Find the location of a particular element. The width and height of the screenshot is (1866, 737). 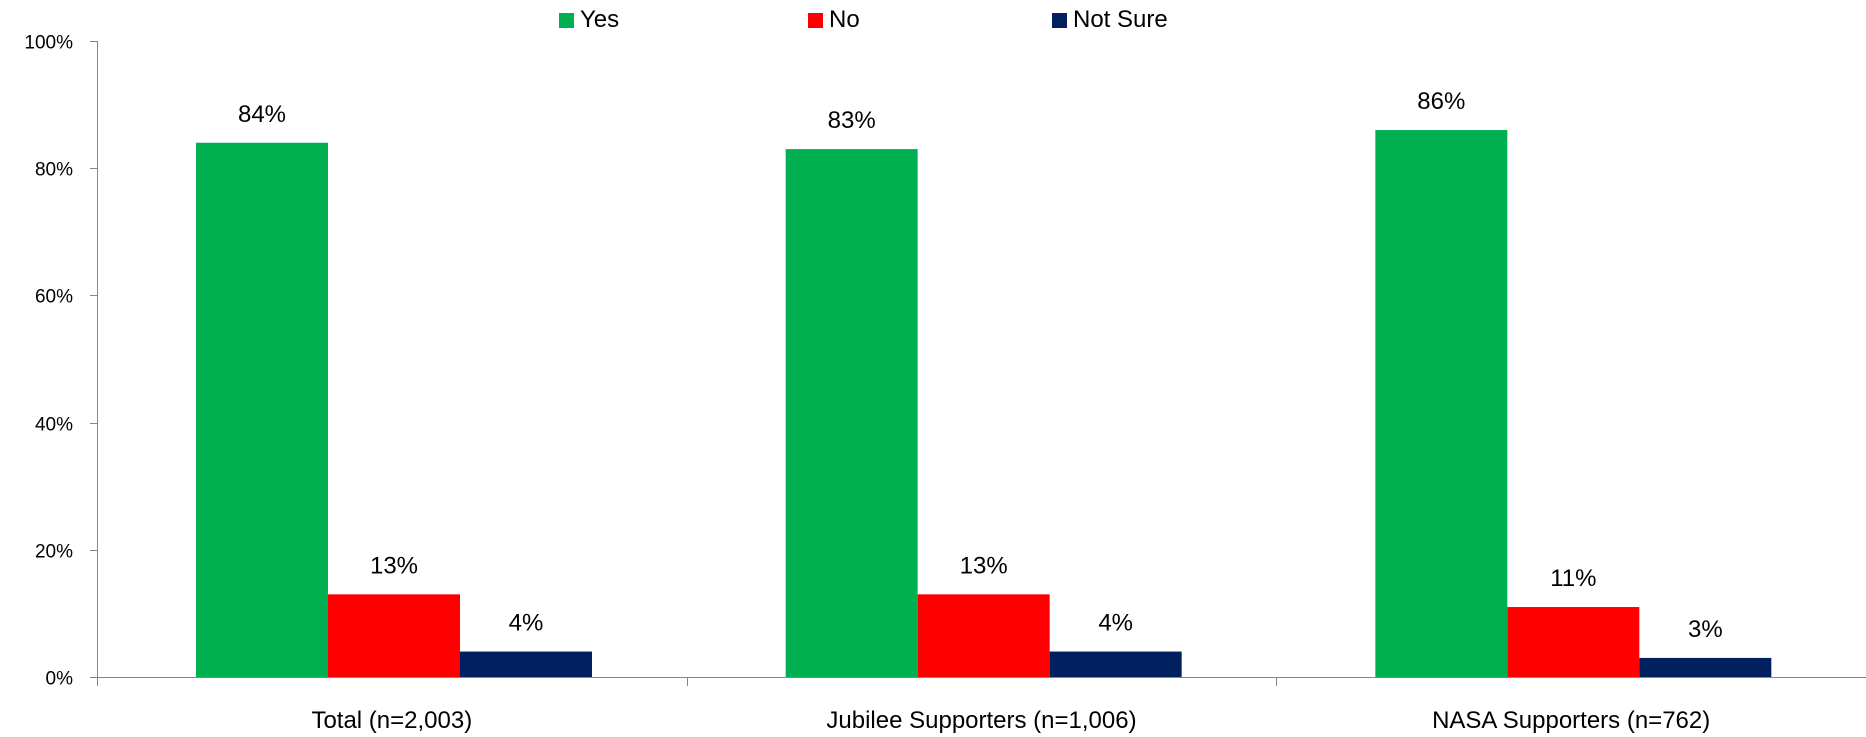

legend-item-yes: Yes is located at coordinates (589, 20).